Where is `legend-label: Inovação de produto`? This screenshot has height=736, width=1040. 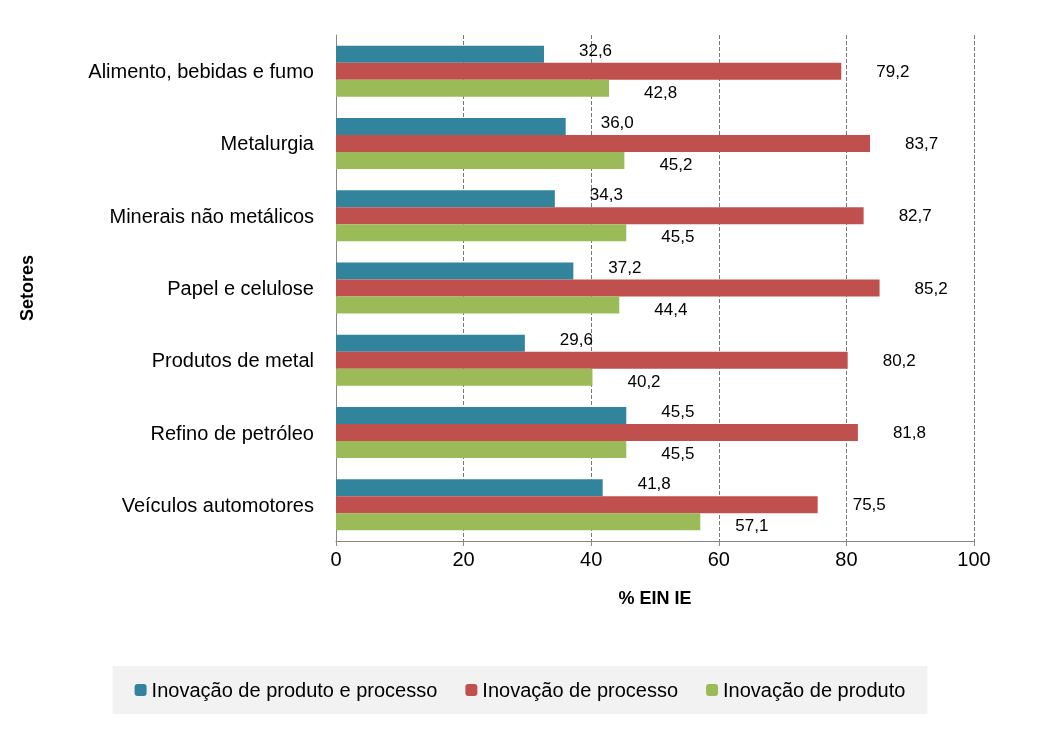 legend-label: Inovação de produto is located at coordinates (814, 690).